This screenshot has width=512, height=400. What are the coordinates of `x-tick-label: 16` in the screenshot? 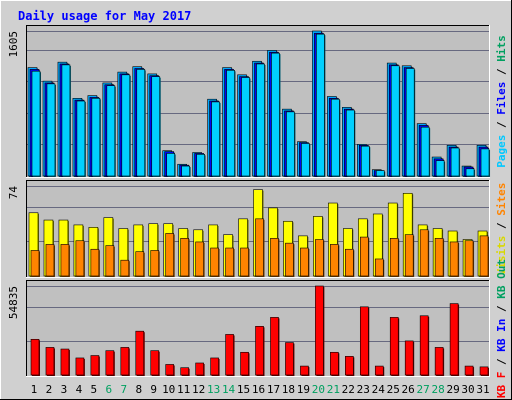 It's located at (258, 389).